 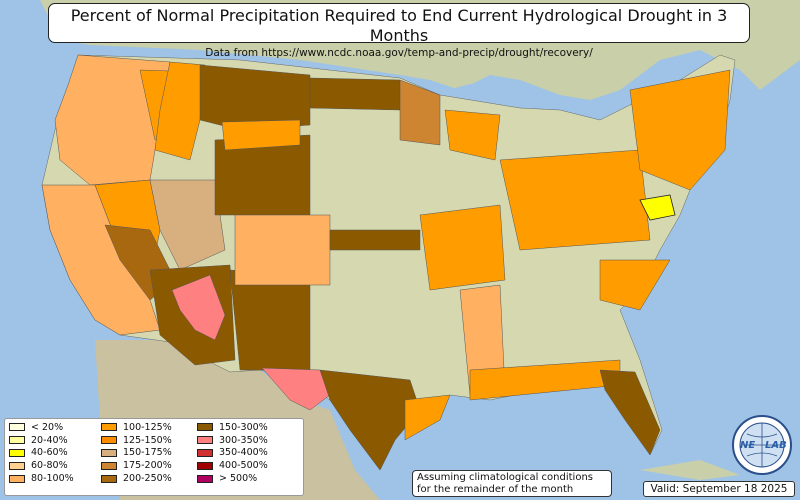 What do you see at coordinates (52, 479) in the screenshot?
I see `legend-label: 80-100%` at bounding box center [52, 479].